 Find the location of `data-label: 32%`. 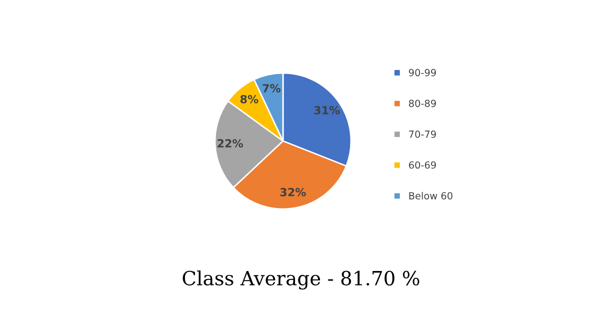

data-label: 32% is located at coordinates (293, 192).